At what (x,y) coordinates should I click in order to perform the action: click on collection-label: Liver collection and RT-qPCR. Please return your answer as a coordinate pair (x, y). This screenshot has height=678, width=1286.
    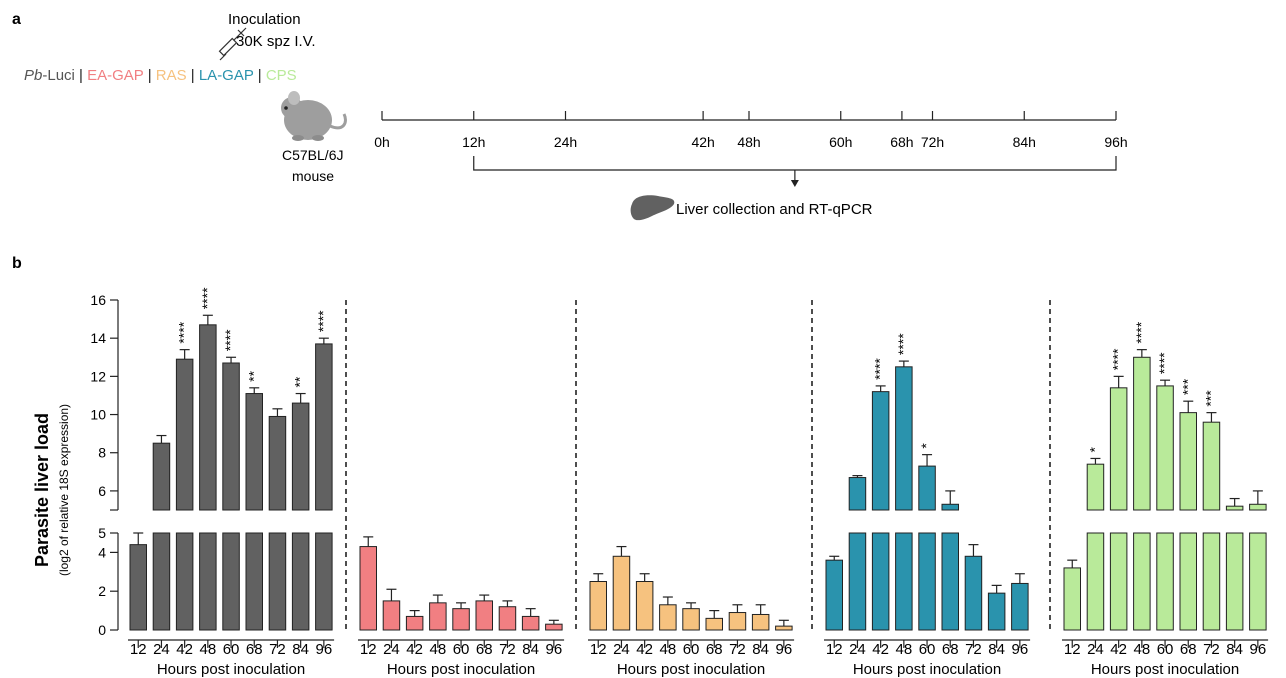
    Looking at the image, I should click on (774, 209).